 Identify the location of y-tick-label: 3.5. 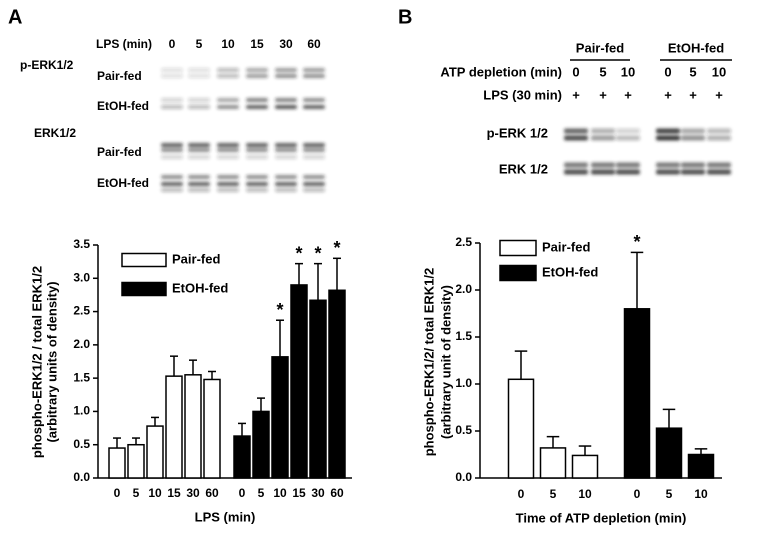
(81, 244).